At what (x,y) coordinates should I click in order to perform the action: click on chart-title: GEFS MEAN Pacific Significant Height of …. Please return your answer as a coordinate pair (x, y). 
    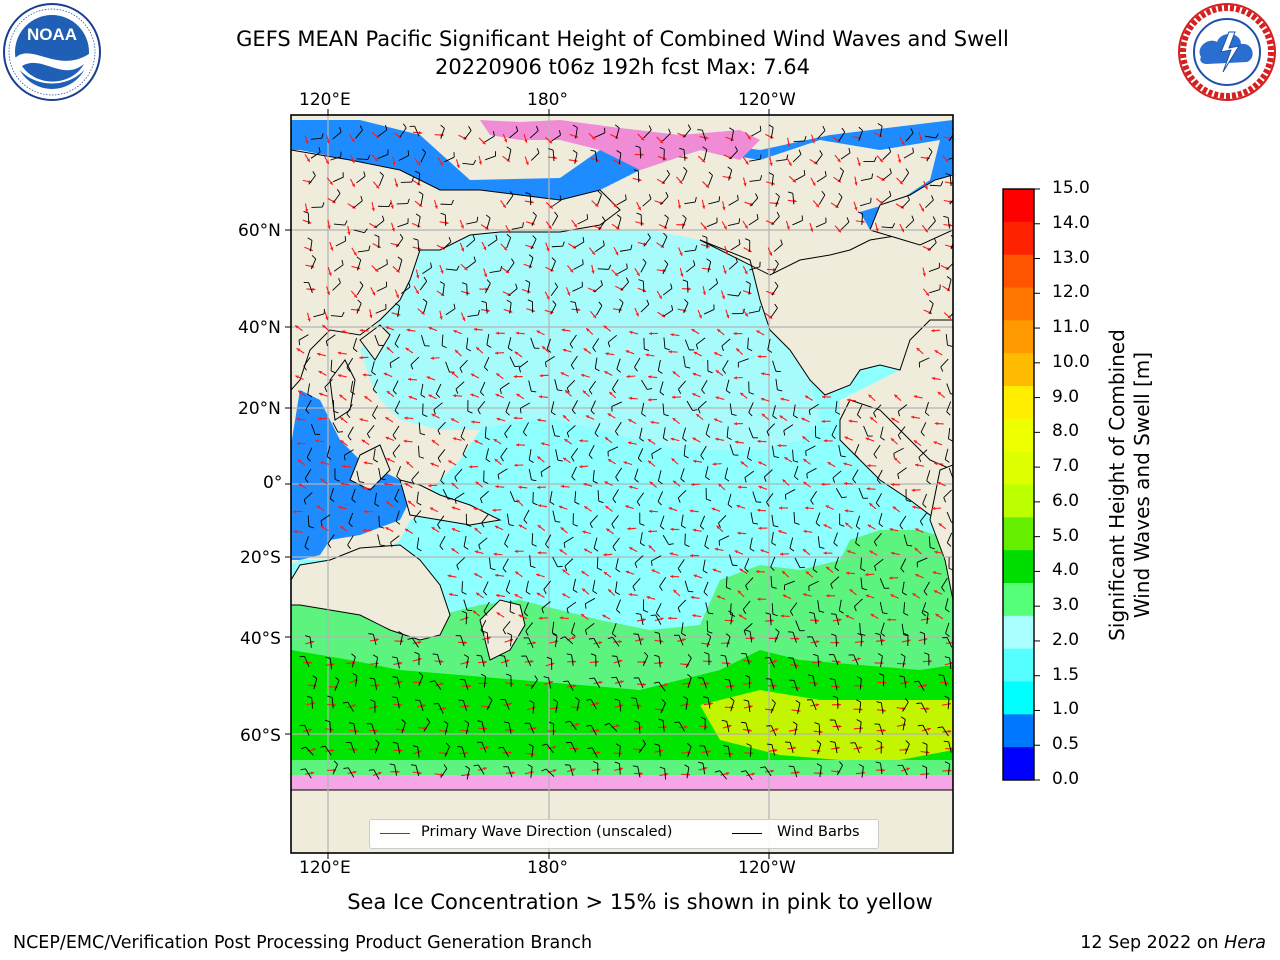
    Looking at the image, I should click on (622, 39).